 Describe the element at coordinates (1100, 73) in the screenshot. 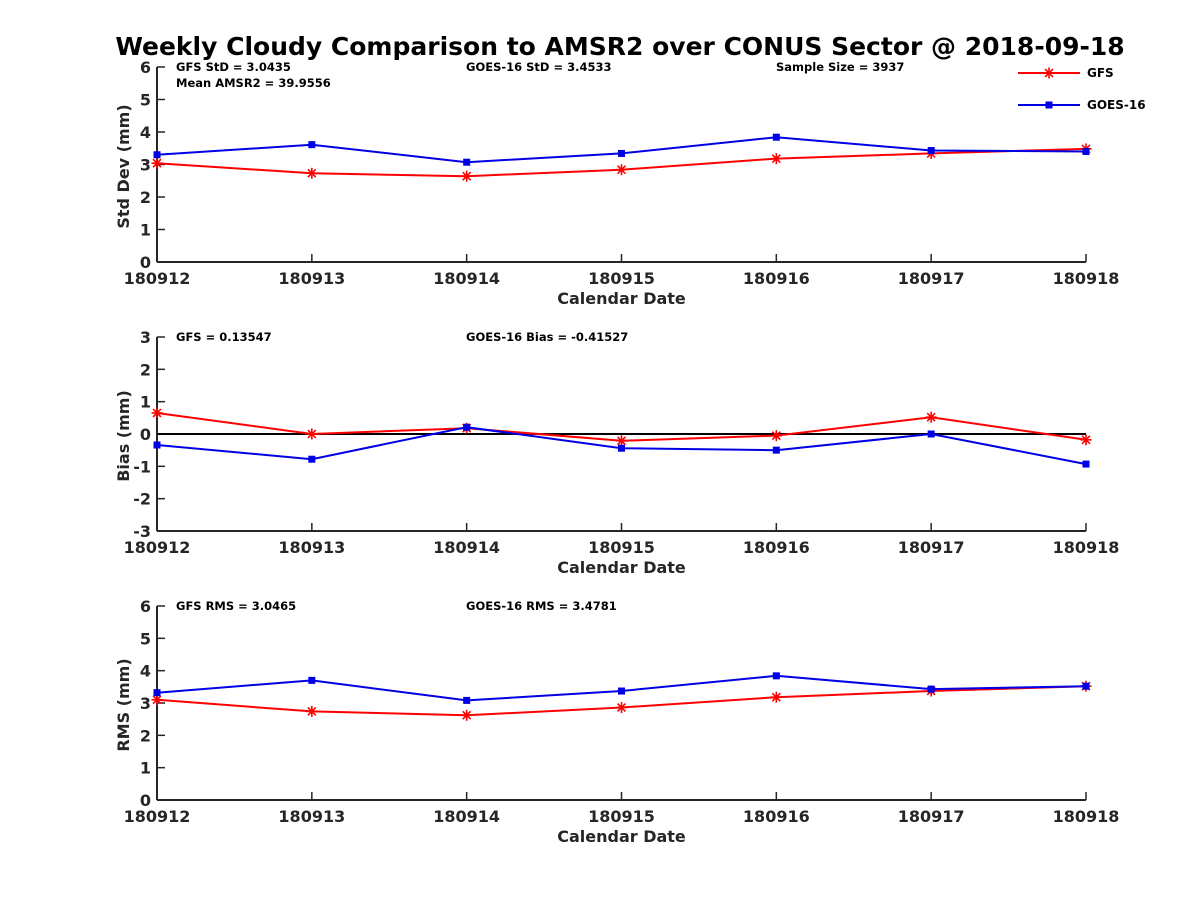

I see `legend-label: GFS` at that location.